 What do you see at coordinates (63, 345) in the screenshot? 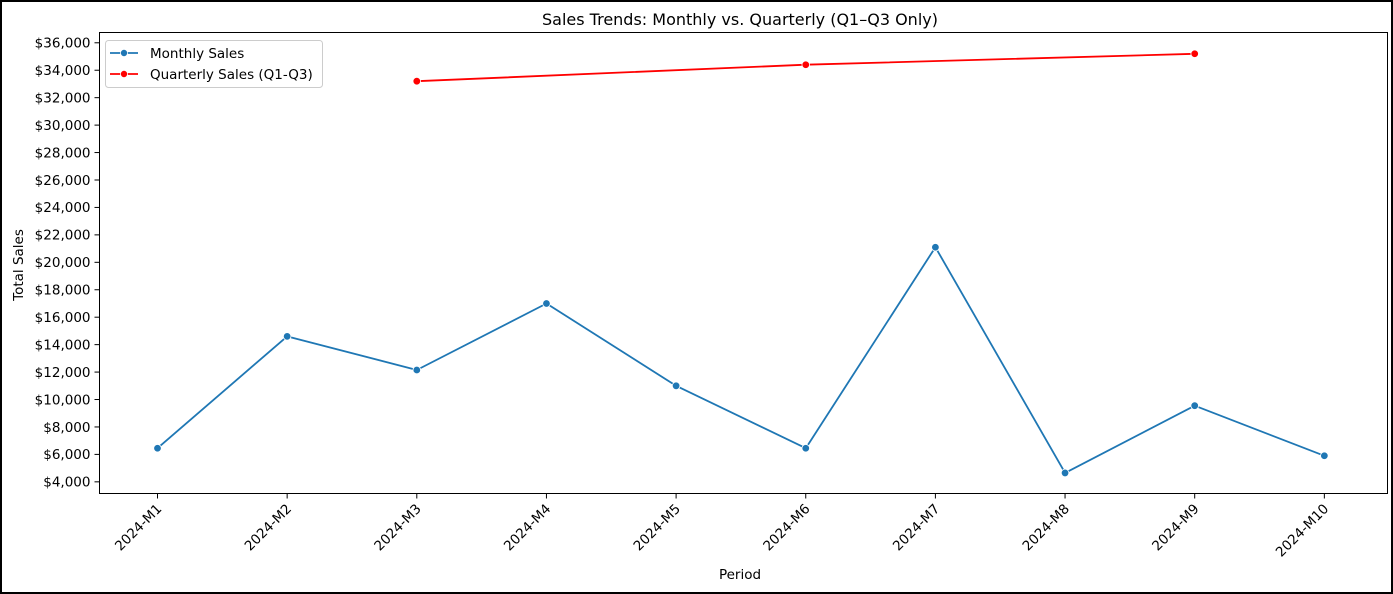
I see `y-tick-label: $14,000` at bounding box center [63, 345].